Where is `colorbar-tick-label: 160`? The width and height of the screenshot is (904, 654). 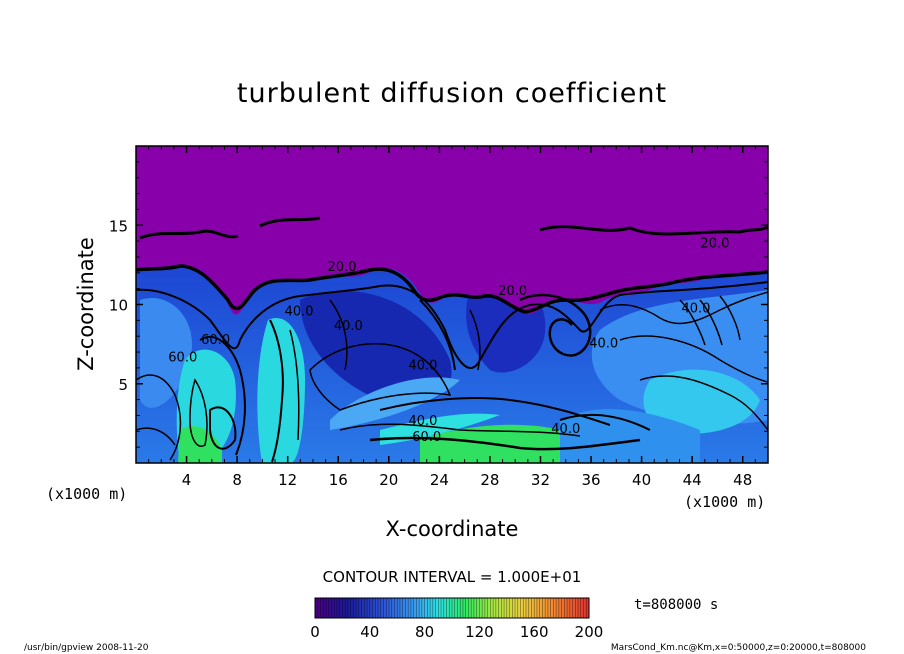 colorbar-tick-label: 160 is located at coordinates (534, 632).